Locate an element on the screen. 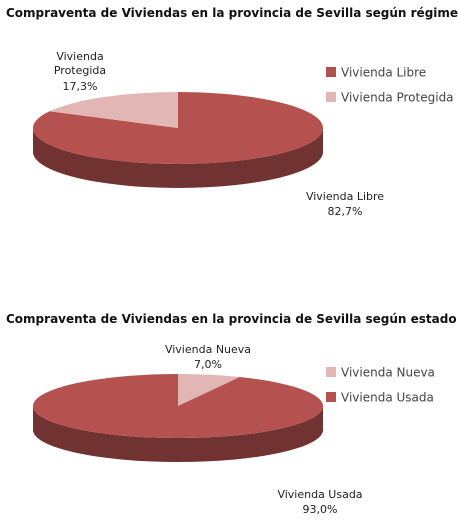 Image resolution: width=458 pixels, height=522 pixels. data-label-name: Vivienda Nueva is located at coordinates (208, 349).